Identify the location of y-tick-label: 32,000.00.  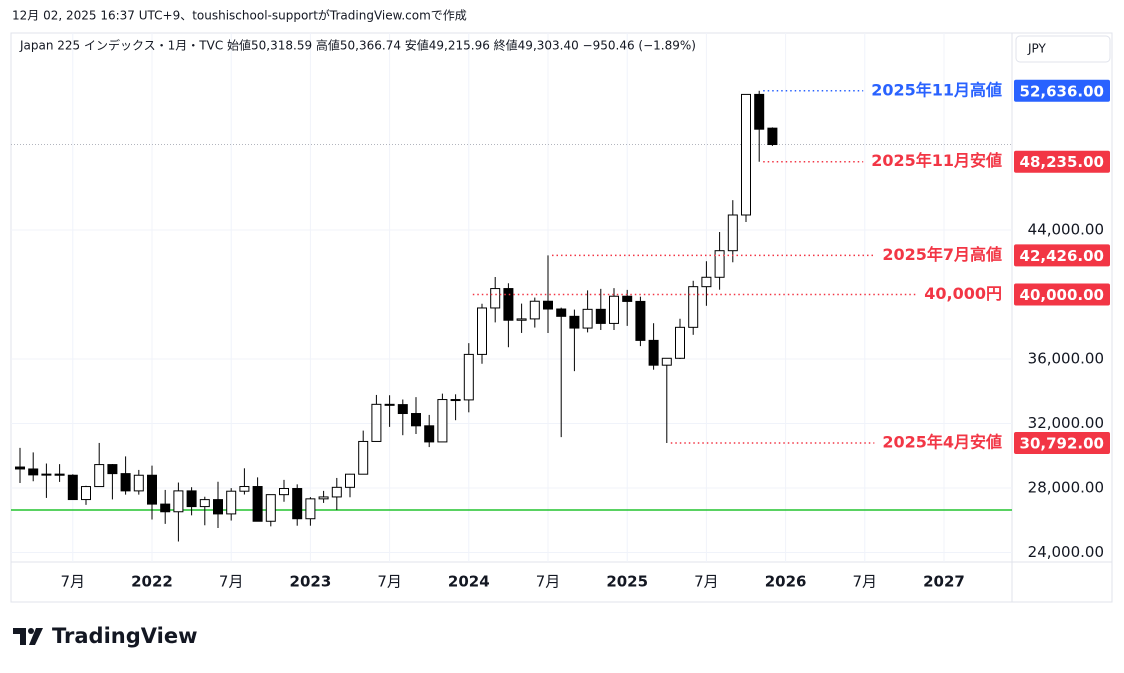
(1066, 423).